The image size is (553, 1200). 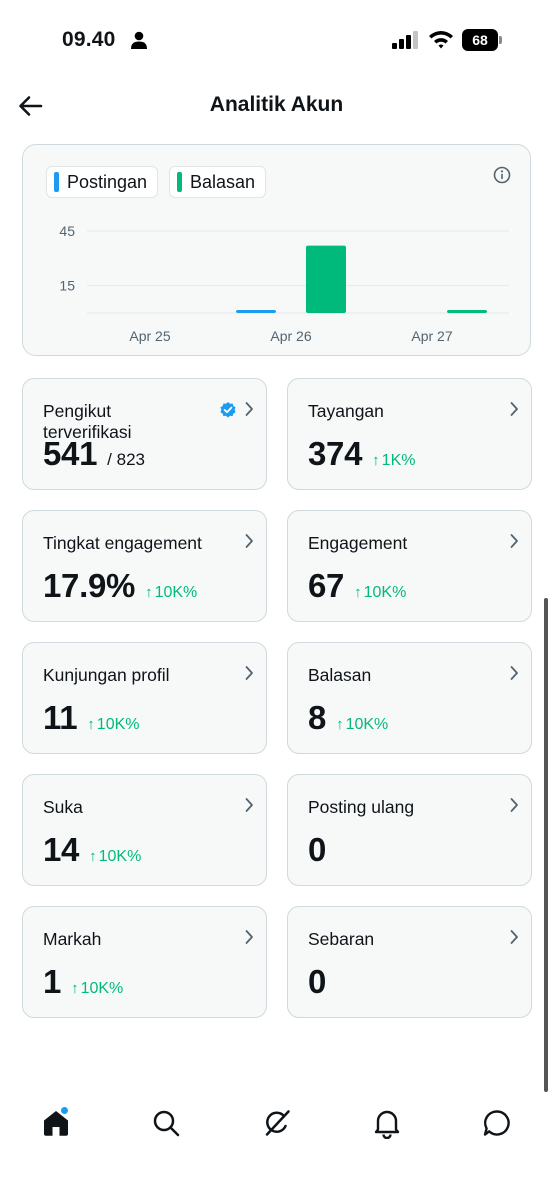 I want to click on stat-total: / 823, so click(x=126, y=459).